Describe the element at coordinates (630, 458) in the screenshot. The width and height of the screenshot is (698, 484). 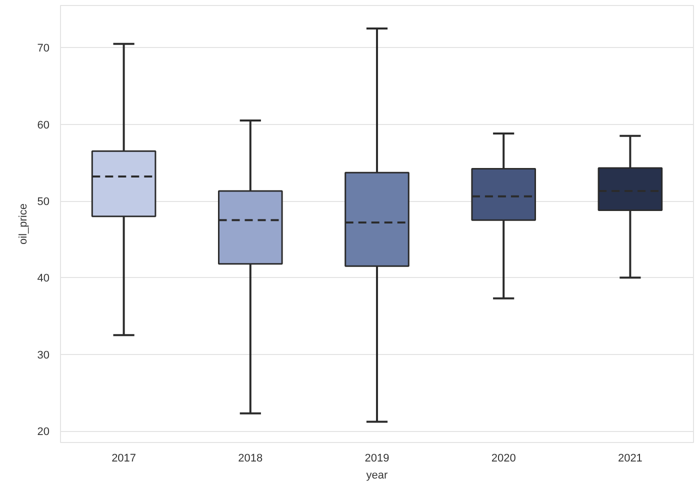
I see `x-tick-label: 2021` at that location.